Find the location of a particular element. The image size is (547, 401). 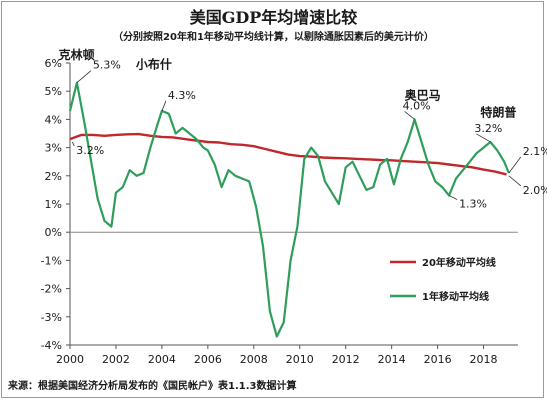

y-tick-label: 5% is located at coordinates (53, 91).